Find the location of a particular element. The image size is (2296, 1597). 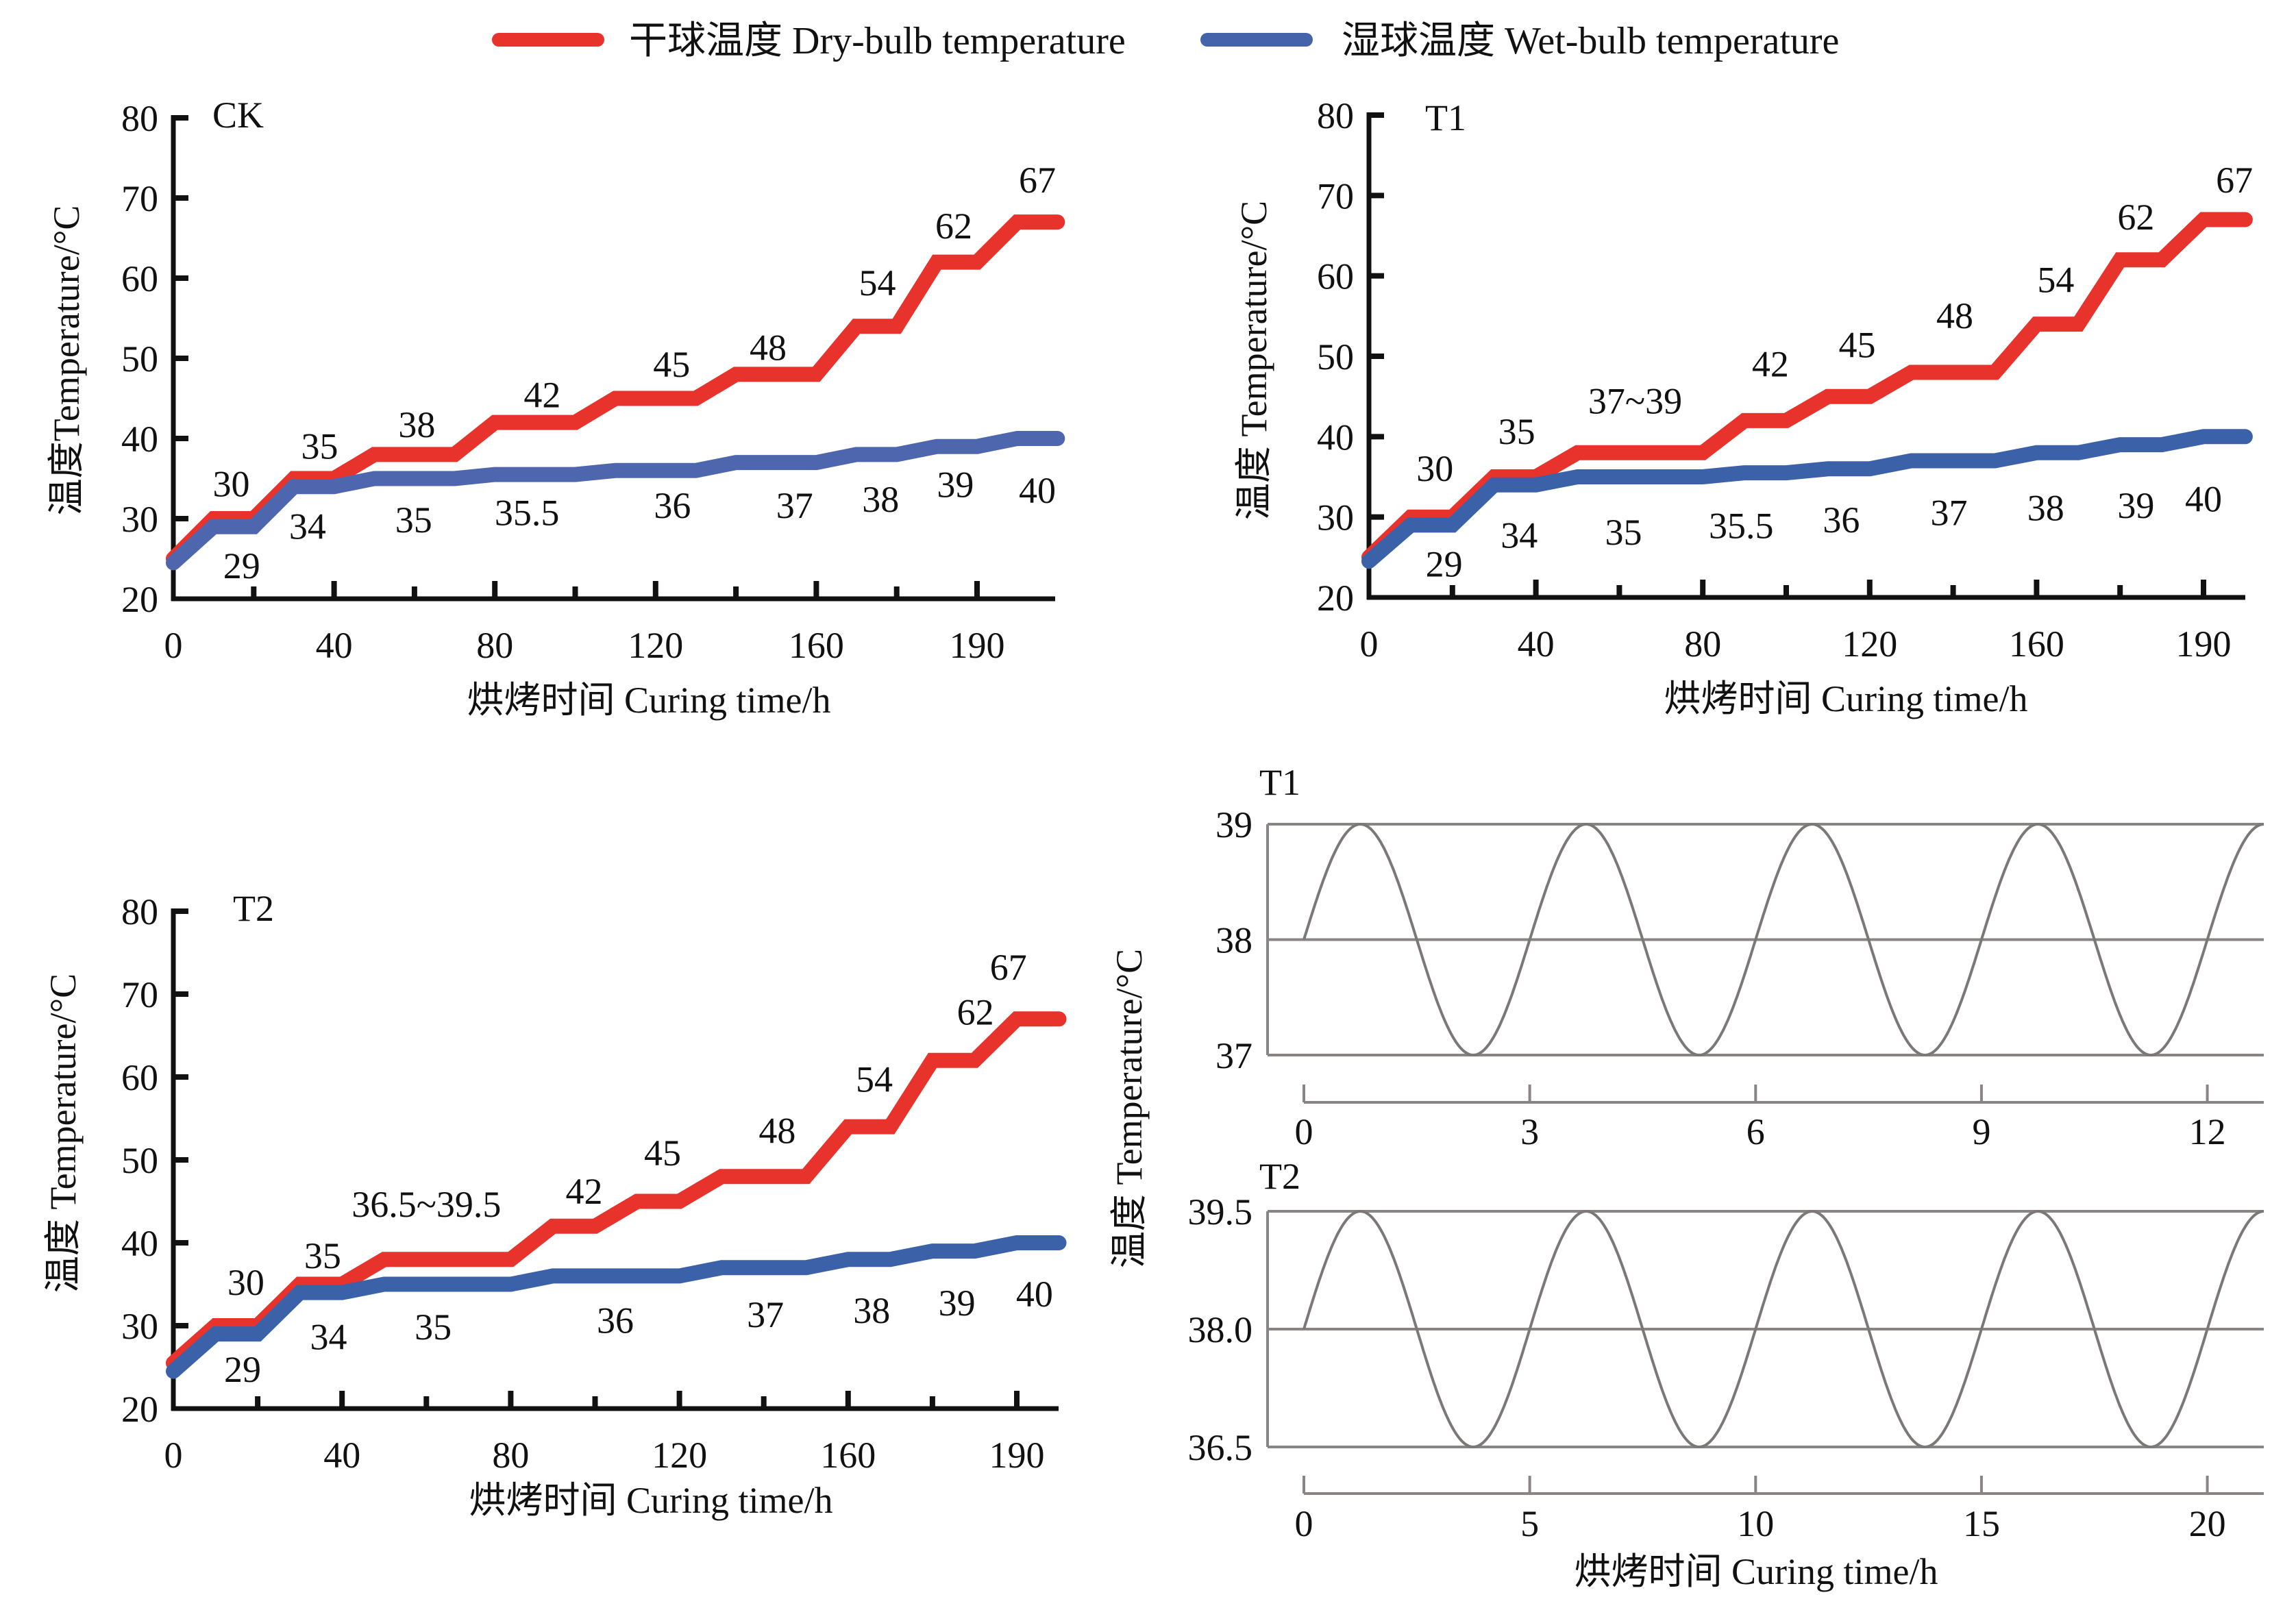

panel-sine-t1: 37 38 39 0 3 6 9 12 T1 is located at coordinates (1739, 957).